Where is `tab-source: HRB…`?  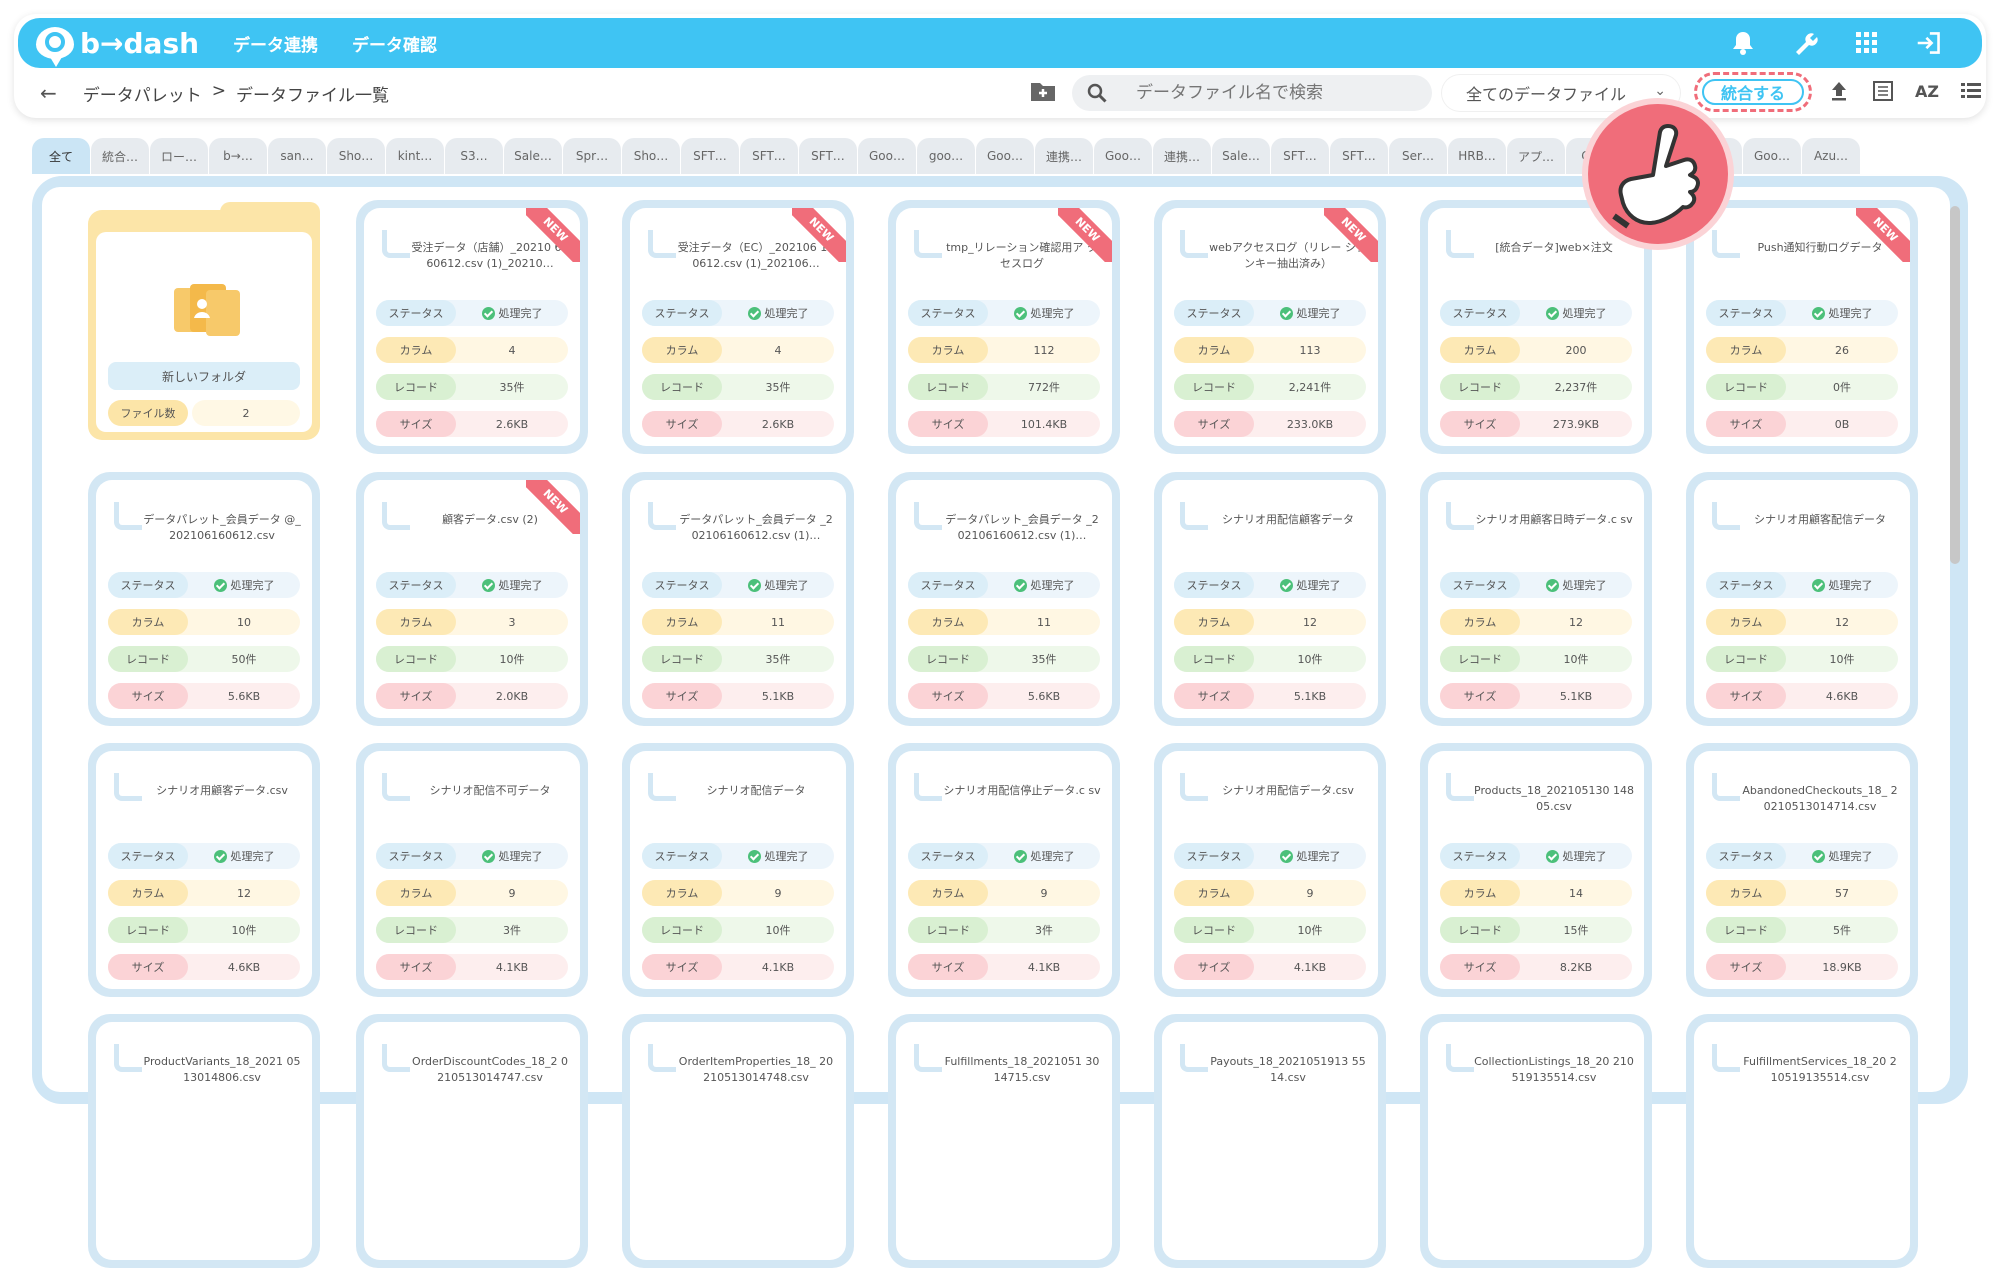 tab-source: HRB… is located at coordinates (1477, 156).